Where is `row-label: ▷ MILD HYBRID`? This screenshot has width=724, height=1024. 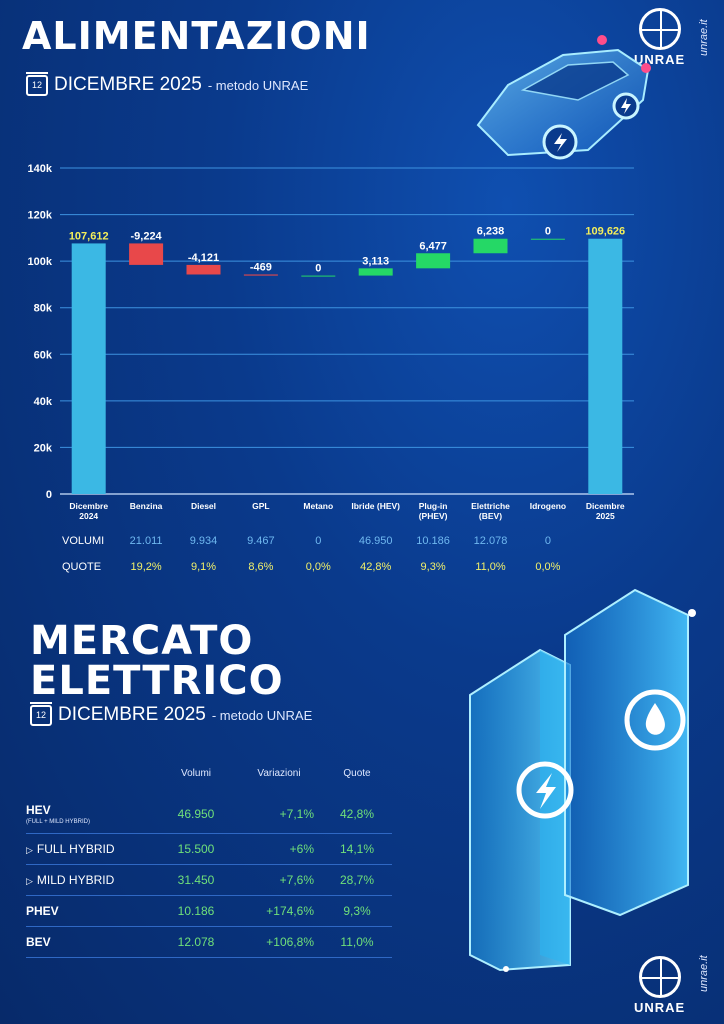 row-label: ▷ MILD HYBRID is located at coordinates (91, 880).